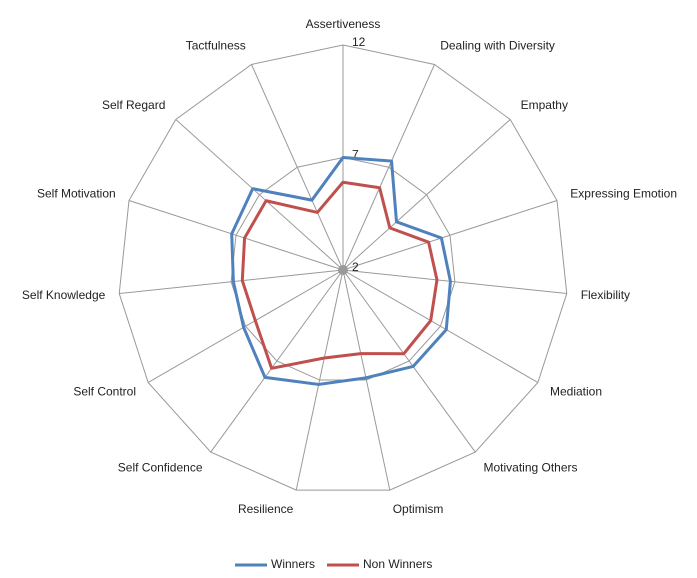 This screenshot has width=697, height=578. Describe the element at coordinates (160, 467) in the screenshot. I see `category-label: Self Confidence` at that location.